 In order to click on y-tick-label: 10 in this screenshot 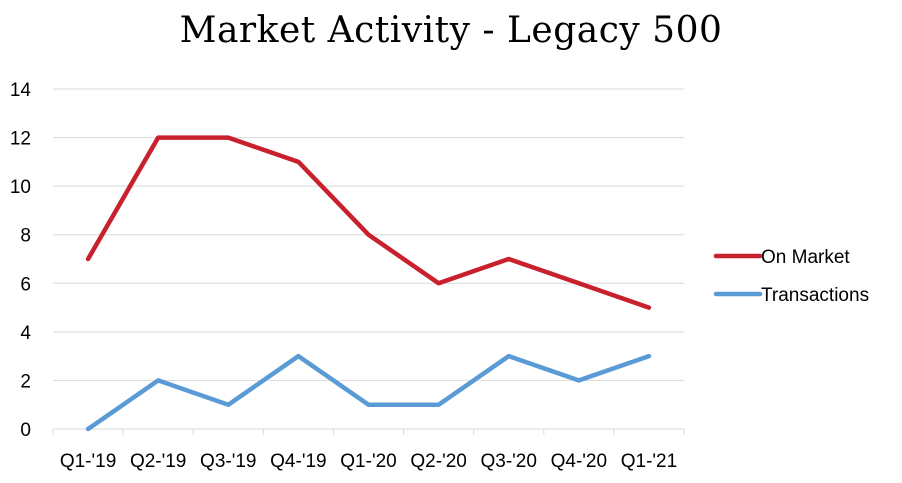, I will do `click(20, 187)`.